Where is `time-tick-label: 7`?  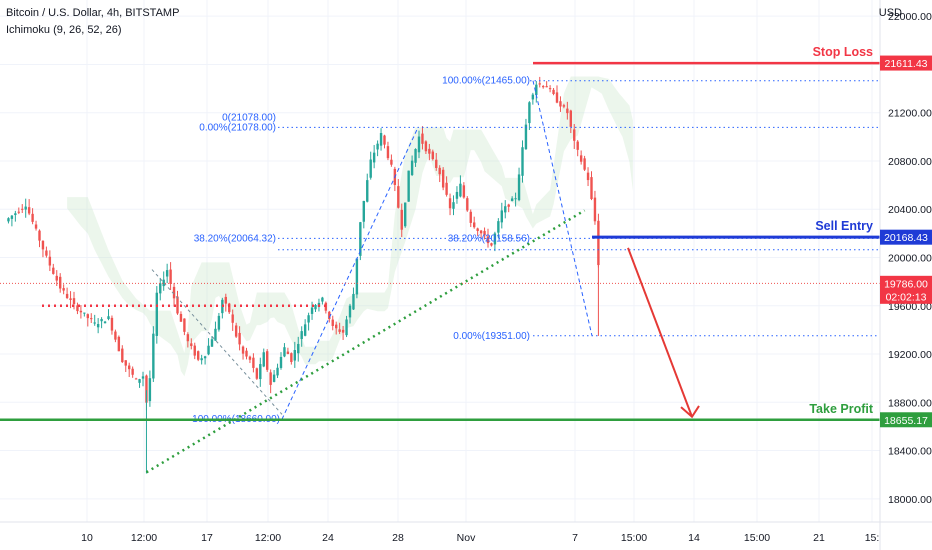 time-tick-label: 7 is located at coordinates (575, 538).